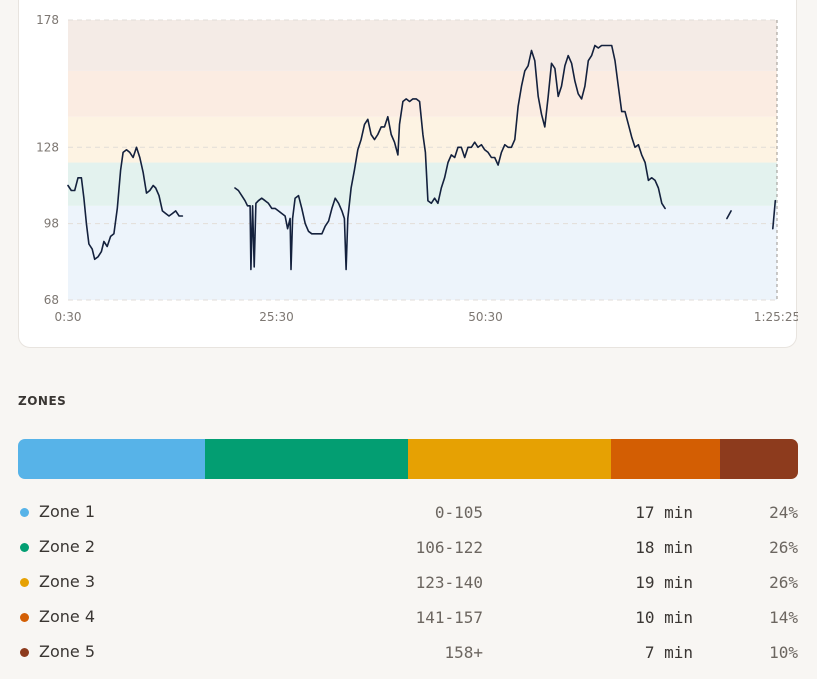 The width and height of the screenshot is (817, 679). I want to click on zone-percent: 14%, so click(783, 617).